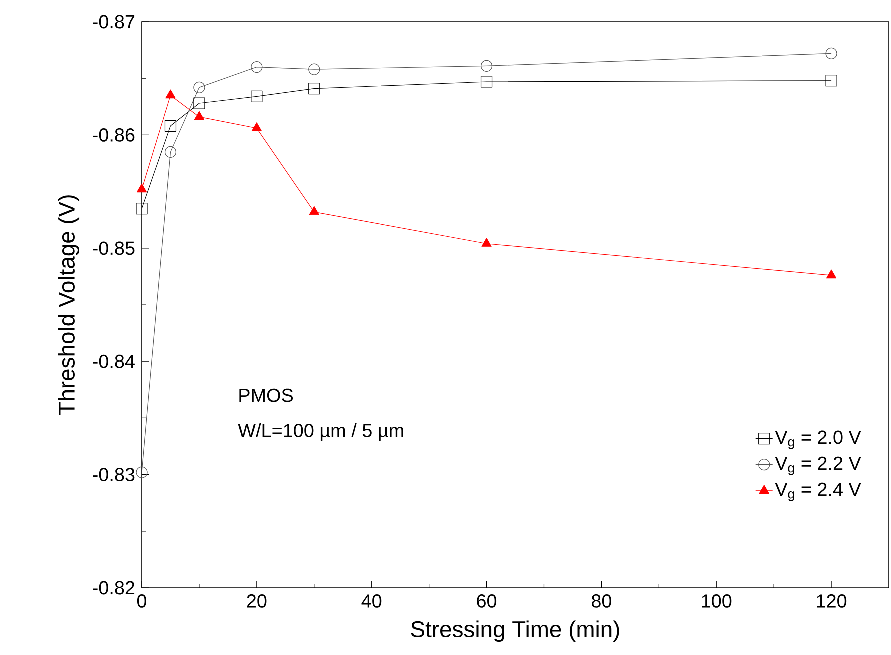  Describe the element at coordinates (114, 22) in the screenshot. I see `y-tick-label: -0.87` at that location.